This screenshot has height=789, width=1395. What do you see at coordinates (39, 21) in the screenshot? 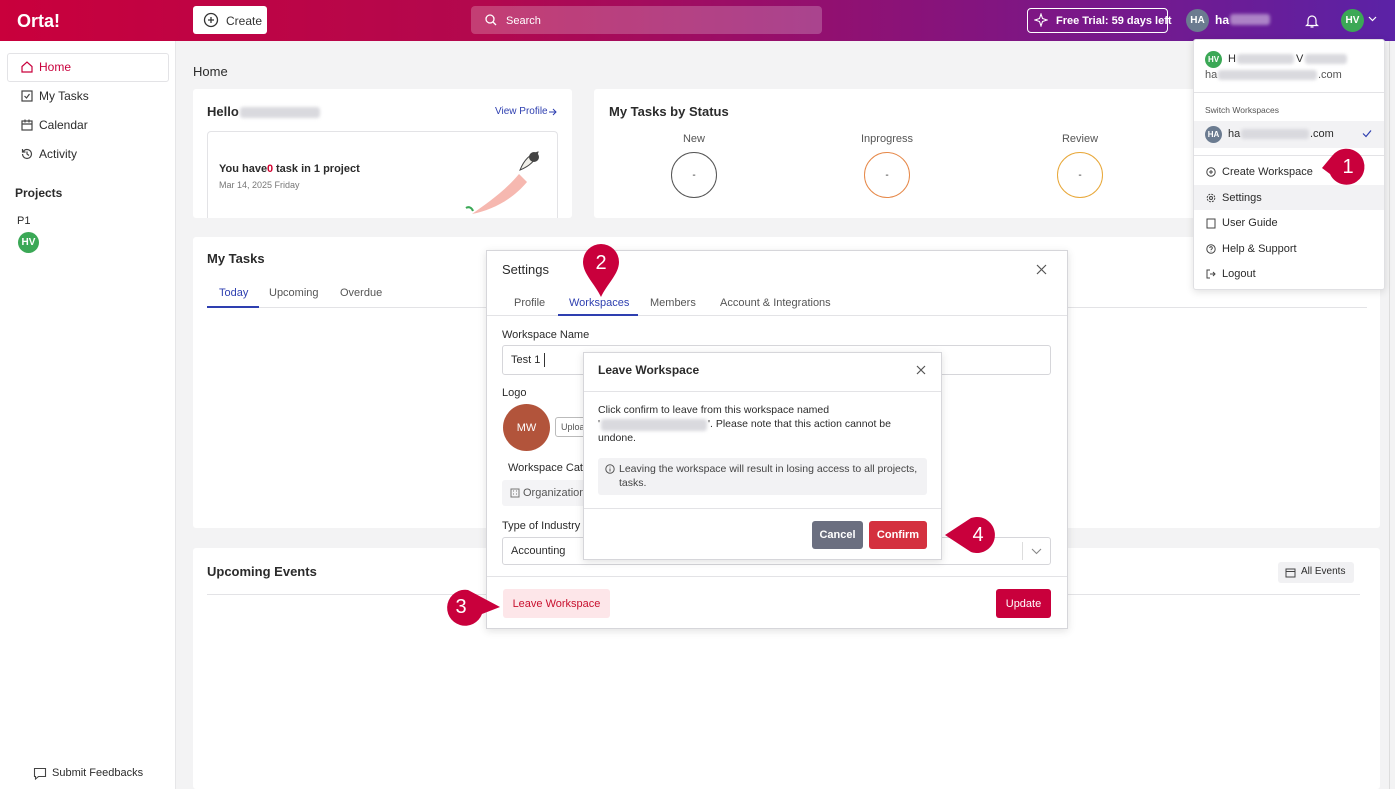
I see `logo: Orta!` at bounding box center [39, 21].